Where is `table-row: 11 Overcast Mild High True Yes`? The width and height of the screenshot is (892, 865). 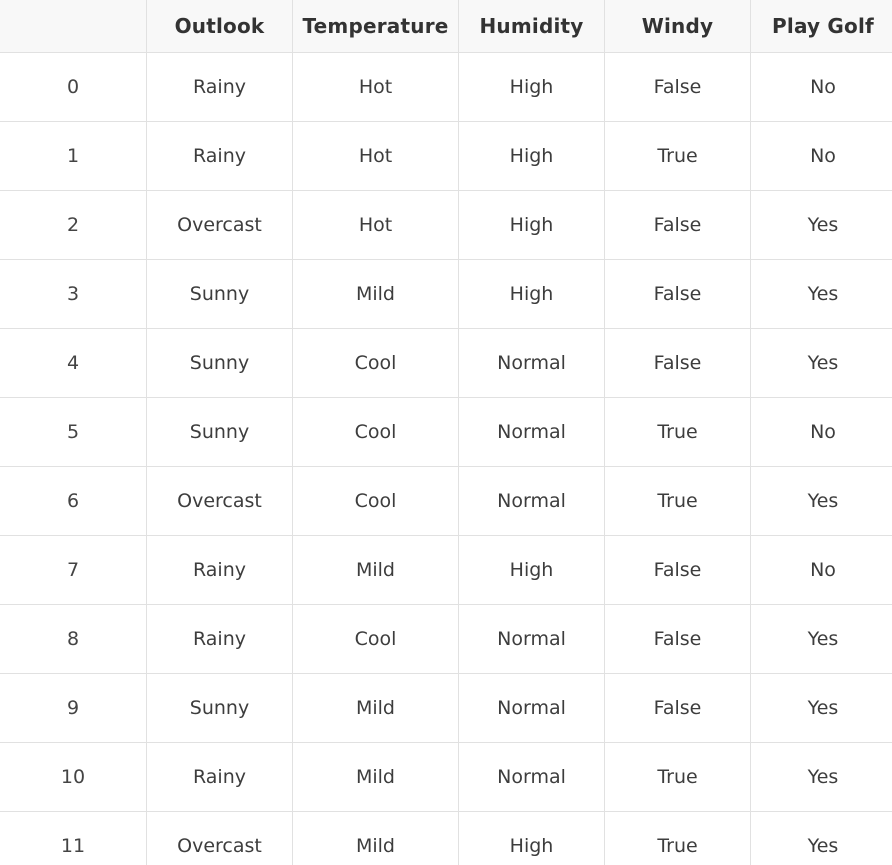 table-row: 11 Overcast Mild High True Yes is located at coordinates (446, 838).